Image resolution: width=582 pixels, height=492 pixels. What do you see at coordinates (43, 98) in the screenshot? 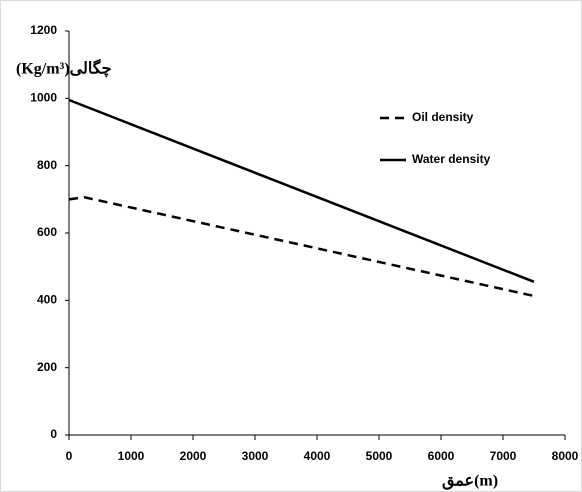
I see `y-tick-label: 1000` at bounding box center [43, 98].